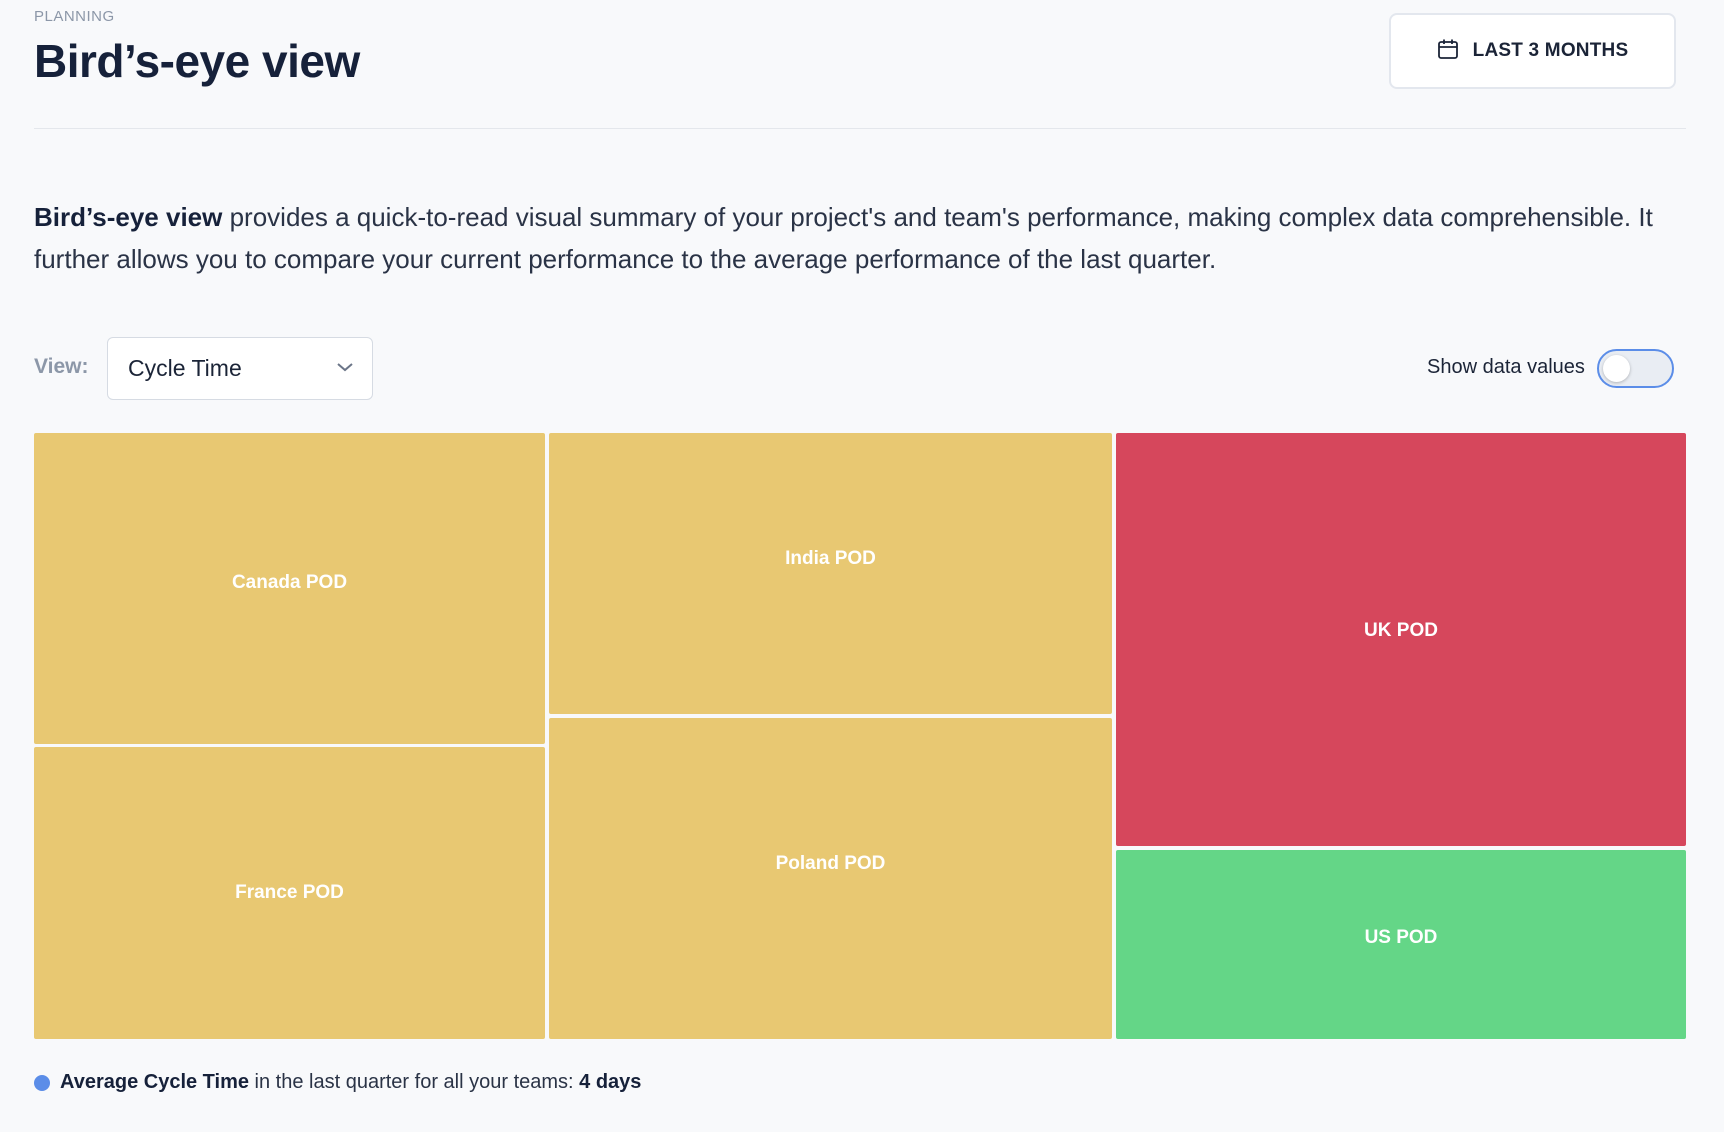 The height and width of the screenshot is (1132, 1724). Describe the element at coordinates (1401, 630) in the screenshot. I see `tile-label: UK POD` at that location.